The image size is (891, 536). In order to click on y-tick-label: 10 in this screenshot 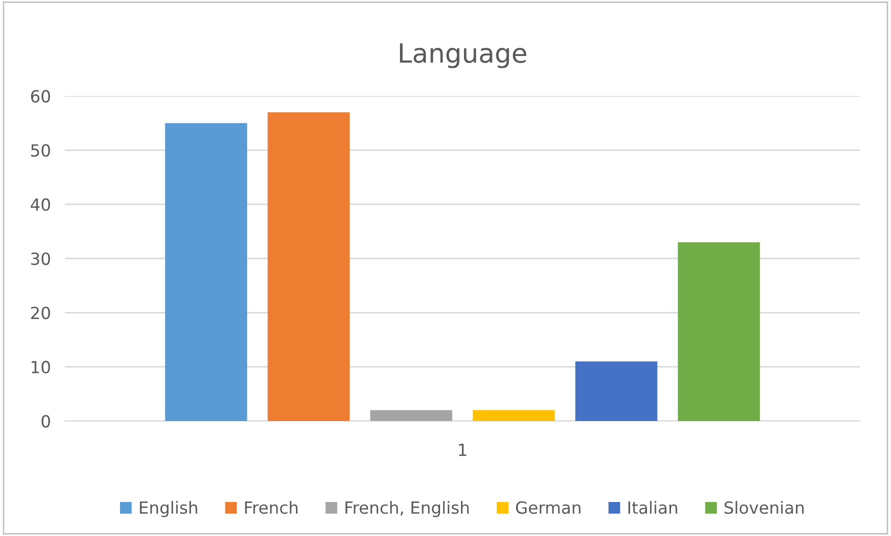, I will do `click(41, 367)`.